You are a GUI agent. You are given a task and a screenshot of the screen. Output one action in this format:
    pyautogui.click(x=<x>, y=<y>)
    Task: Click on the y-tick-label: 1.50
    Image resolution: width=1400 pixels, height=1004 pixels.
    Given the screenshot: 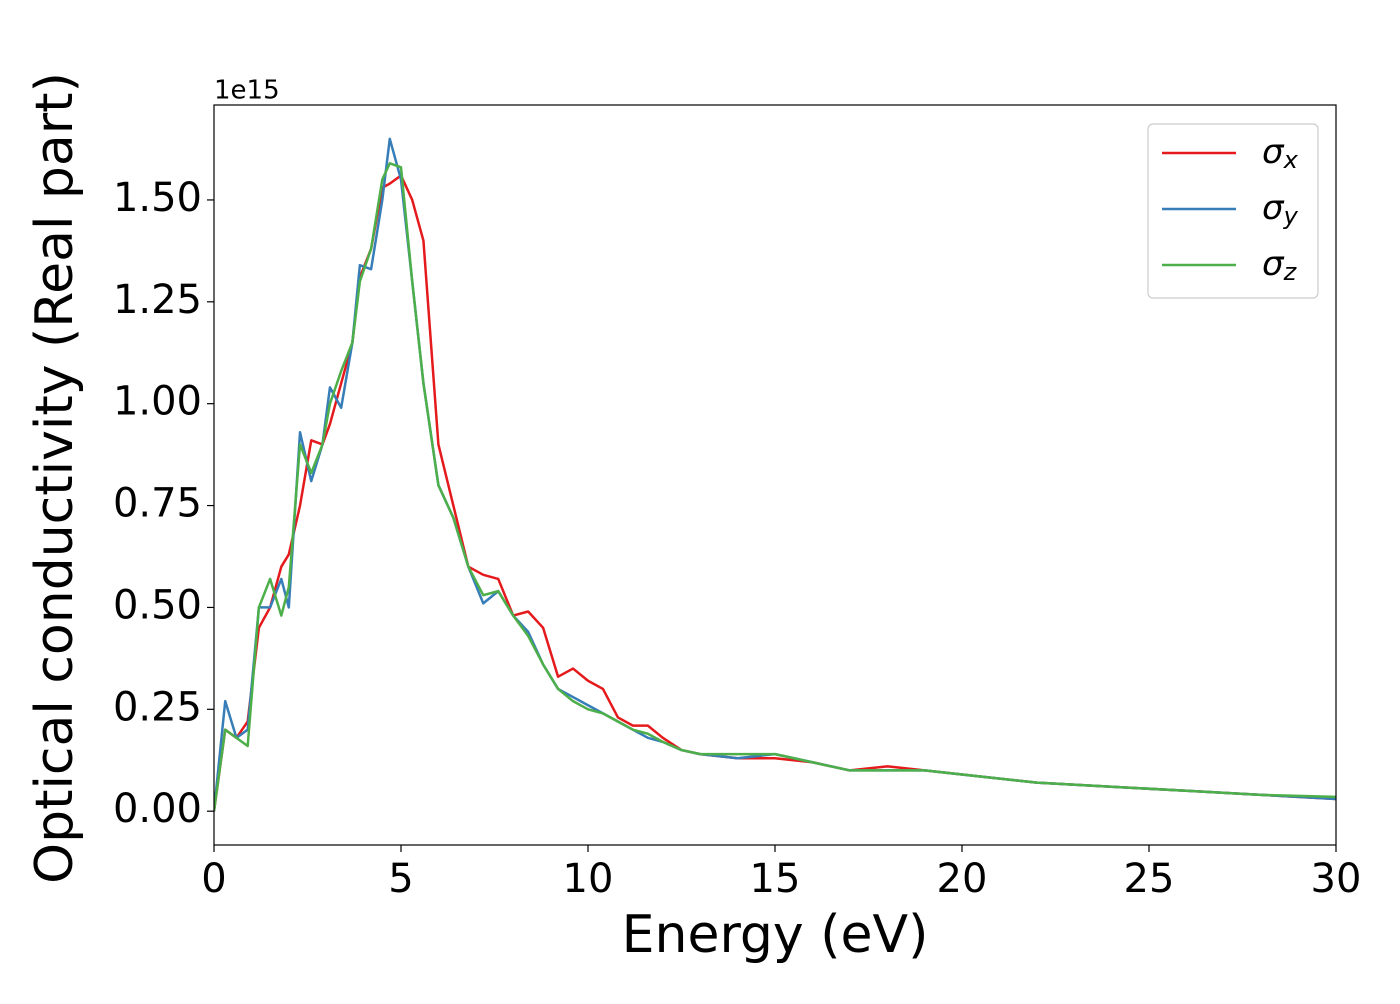 What is the action you would take?
    pyautogui.click(x=157, y=198)
    